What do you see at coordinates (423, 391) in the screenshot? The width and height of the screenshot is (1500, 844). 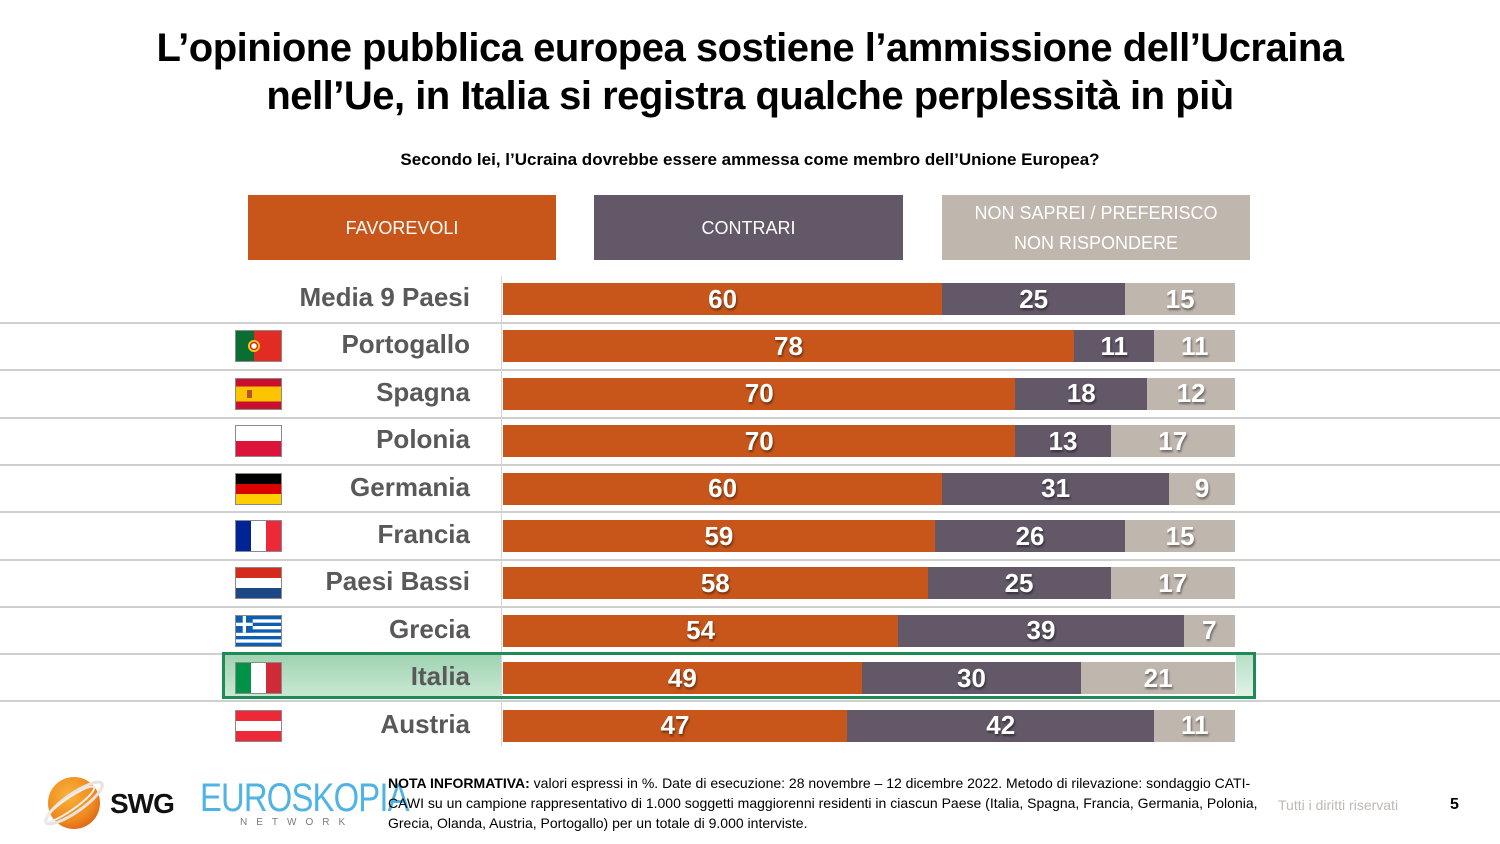 I see `category-label: Spagna` at bounding box center [423, 391].